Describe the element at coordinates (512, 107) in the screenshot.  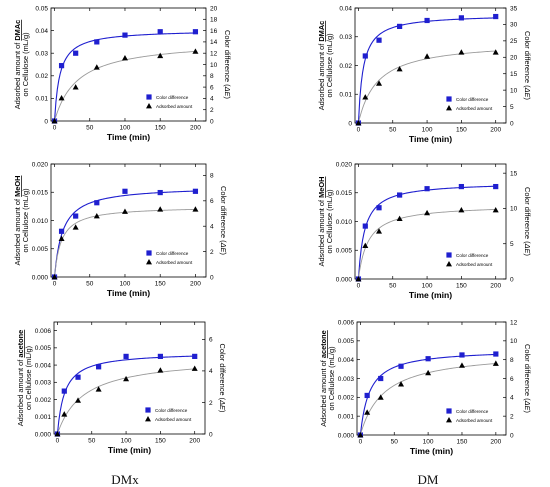
I see `y-right-tick-label: 5` at that location.